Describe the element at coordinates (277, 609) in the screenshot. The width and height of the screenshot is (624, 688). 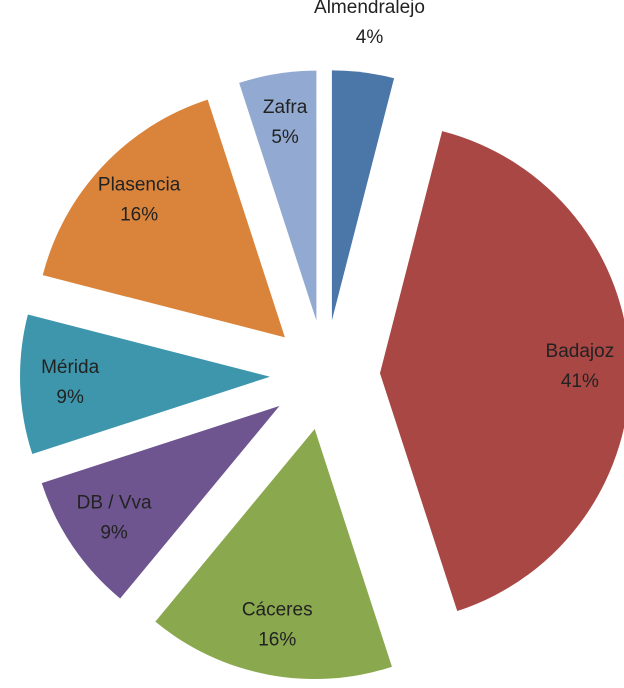
I see `slice-label: Cáceres` at that location.